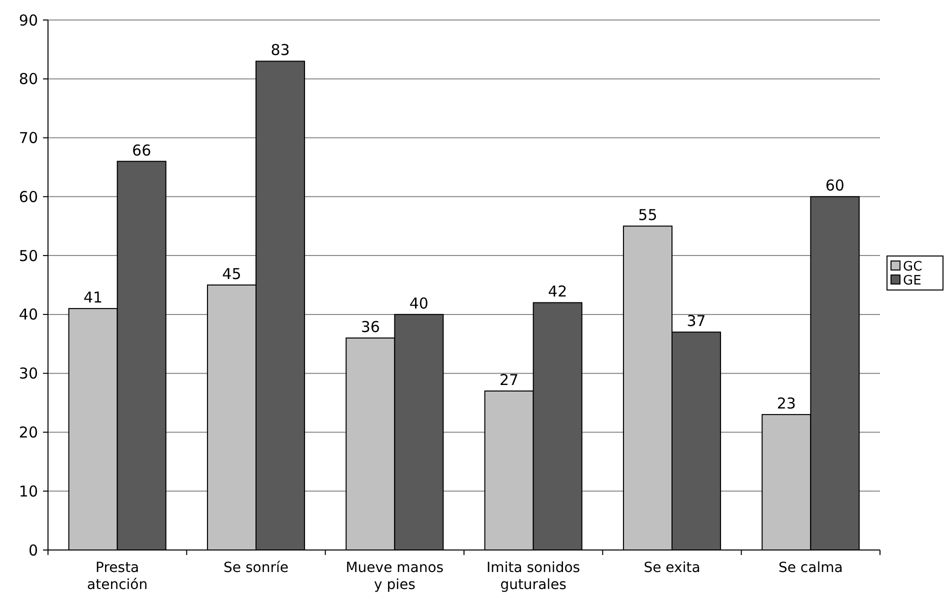 The width and height of the screenshot is (948, 611). I want to click on y-tick-label: 70, so click(28, 138).